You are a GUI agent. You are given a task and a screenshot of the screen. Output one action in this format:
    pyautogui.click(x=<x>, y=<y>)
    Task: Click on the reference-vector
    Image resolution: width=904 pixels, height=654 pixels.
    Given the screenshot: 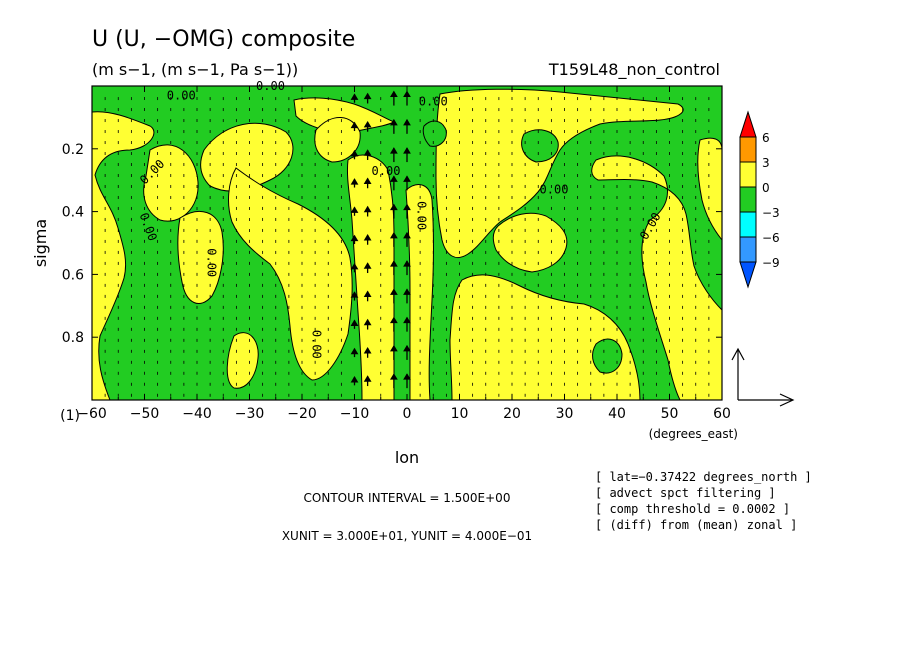 What is the action you would take?
    pyautogui.click(x=763, y=377)
    